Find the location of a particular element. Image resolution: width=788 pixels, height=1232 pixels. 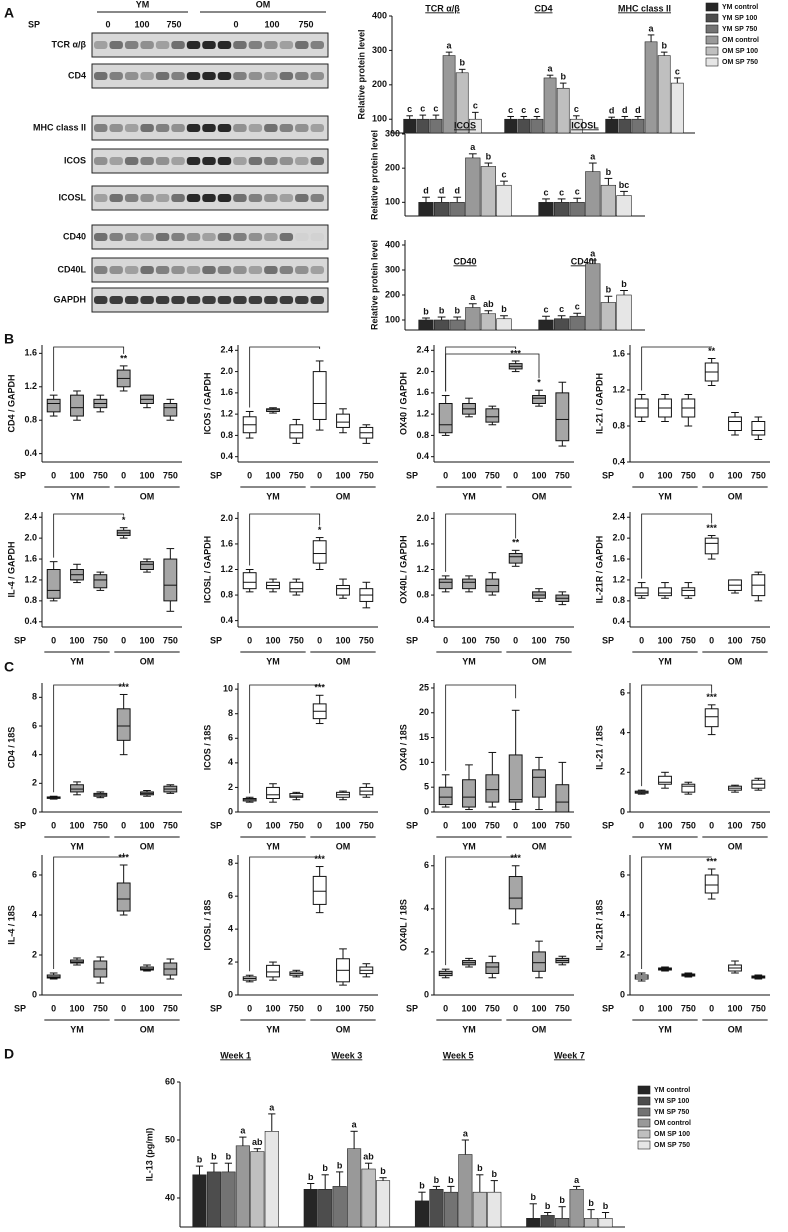

y-axis-label: IL-21 / 18S is located at coordinates (599, 747).